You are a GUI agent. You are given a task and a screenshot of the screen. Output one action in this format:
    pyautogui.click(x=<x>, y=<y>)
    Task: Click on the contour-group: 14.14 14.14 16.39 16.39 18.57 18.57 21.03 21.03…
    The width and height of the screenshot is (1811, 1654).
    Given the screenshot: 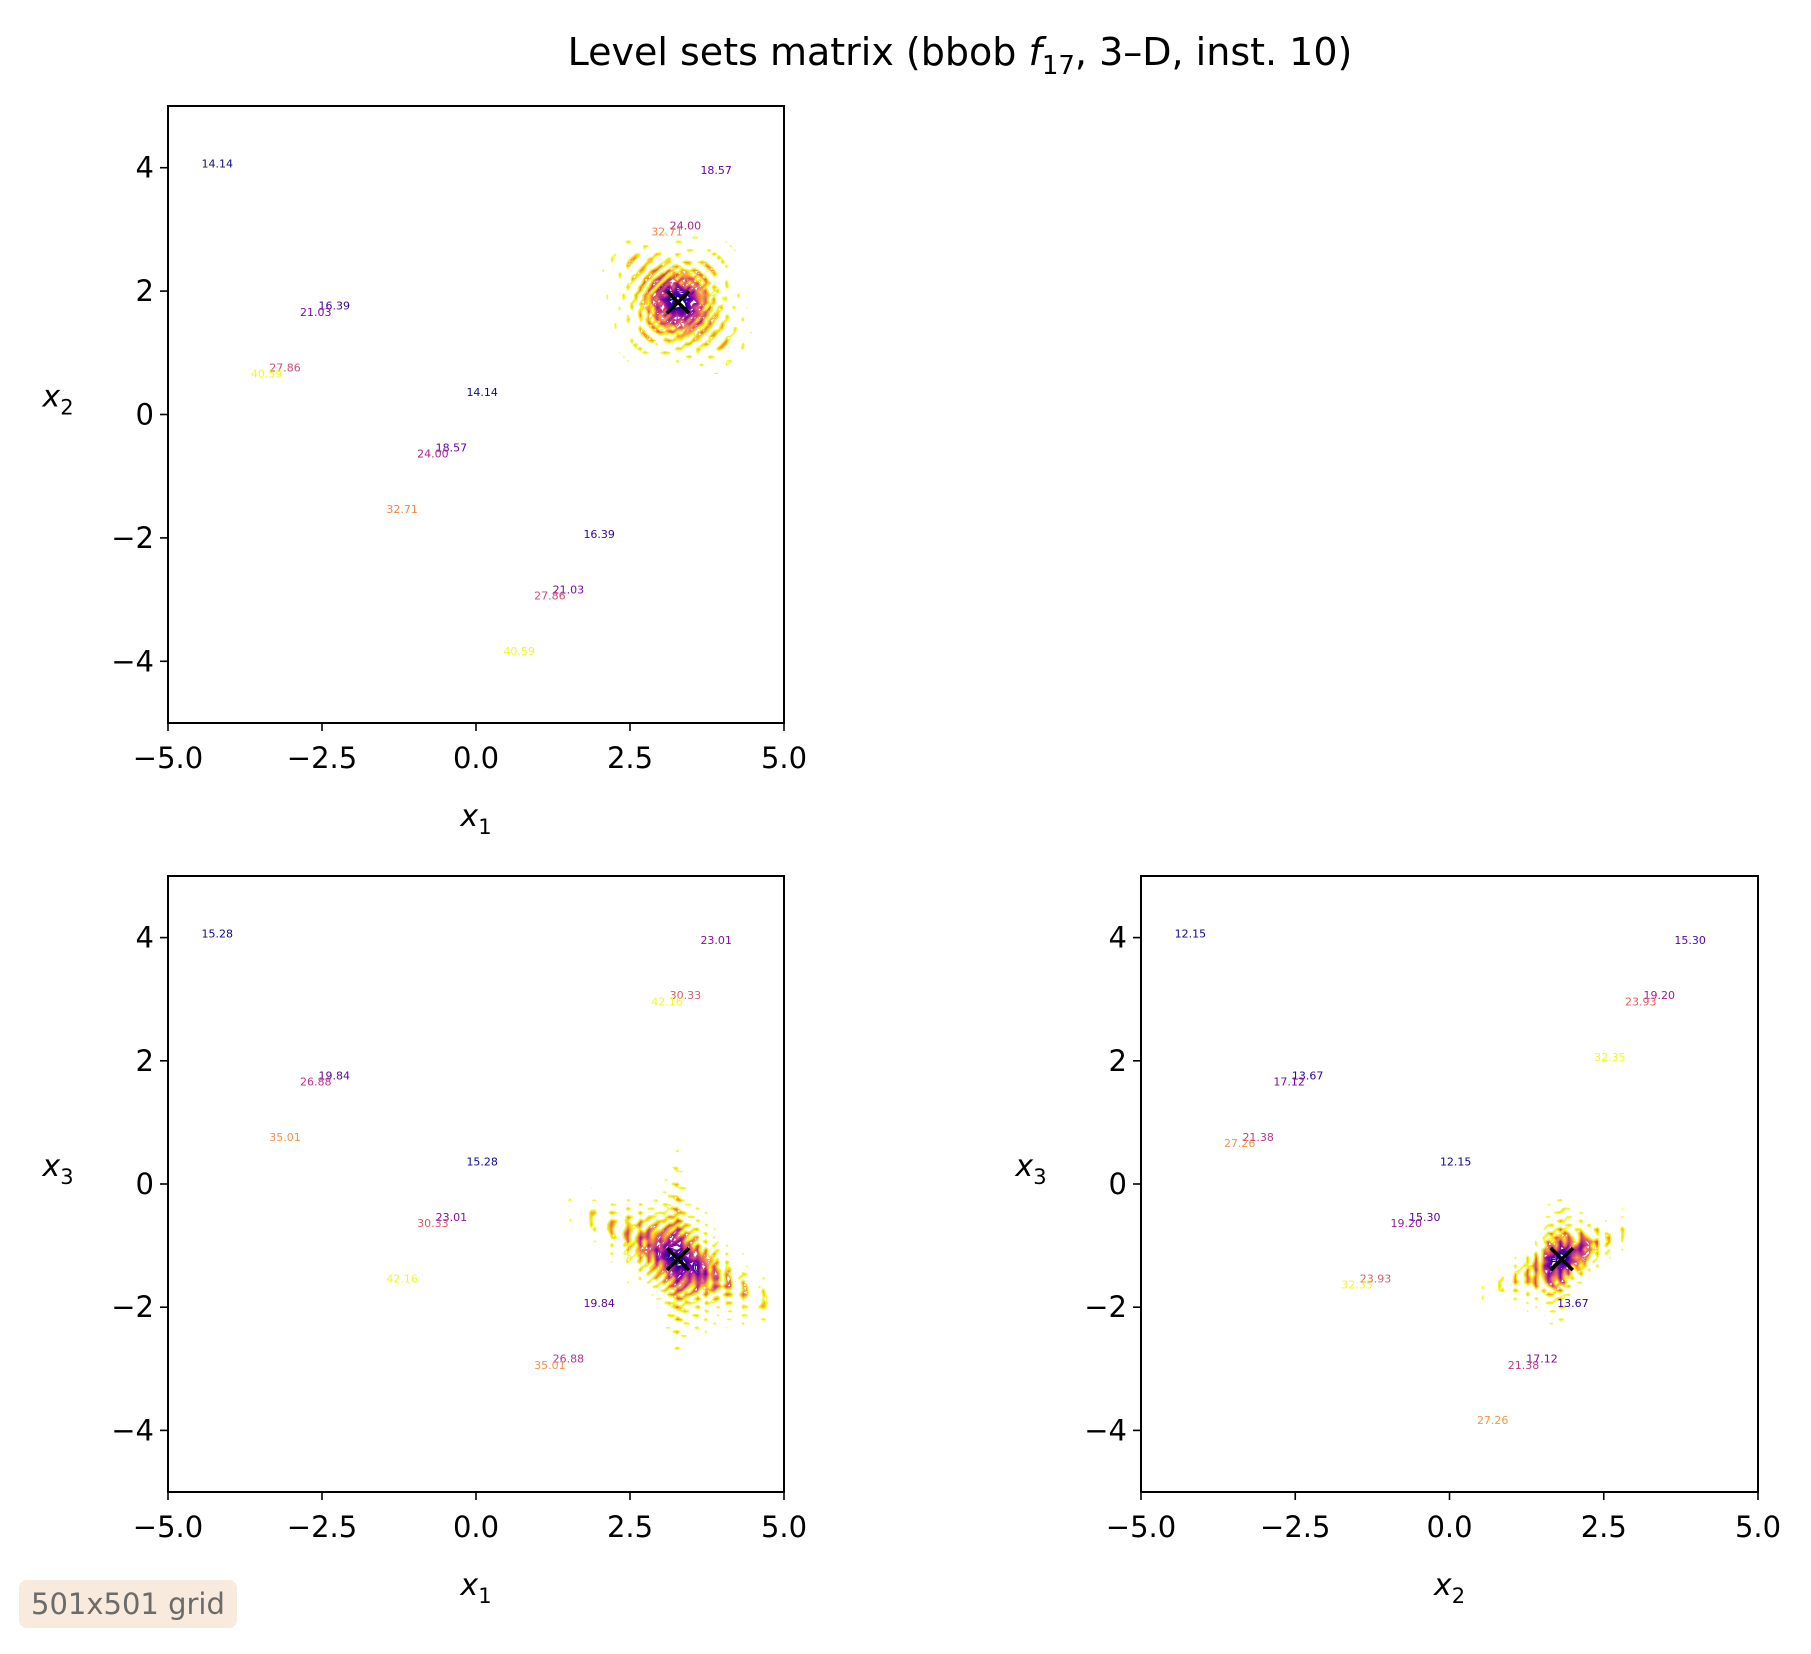 What is the action you would take?
    pyautogui.click(x=477, y=408)
    